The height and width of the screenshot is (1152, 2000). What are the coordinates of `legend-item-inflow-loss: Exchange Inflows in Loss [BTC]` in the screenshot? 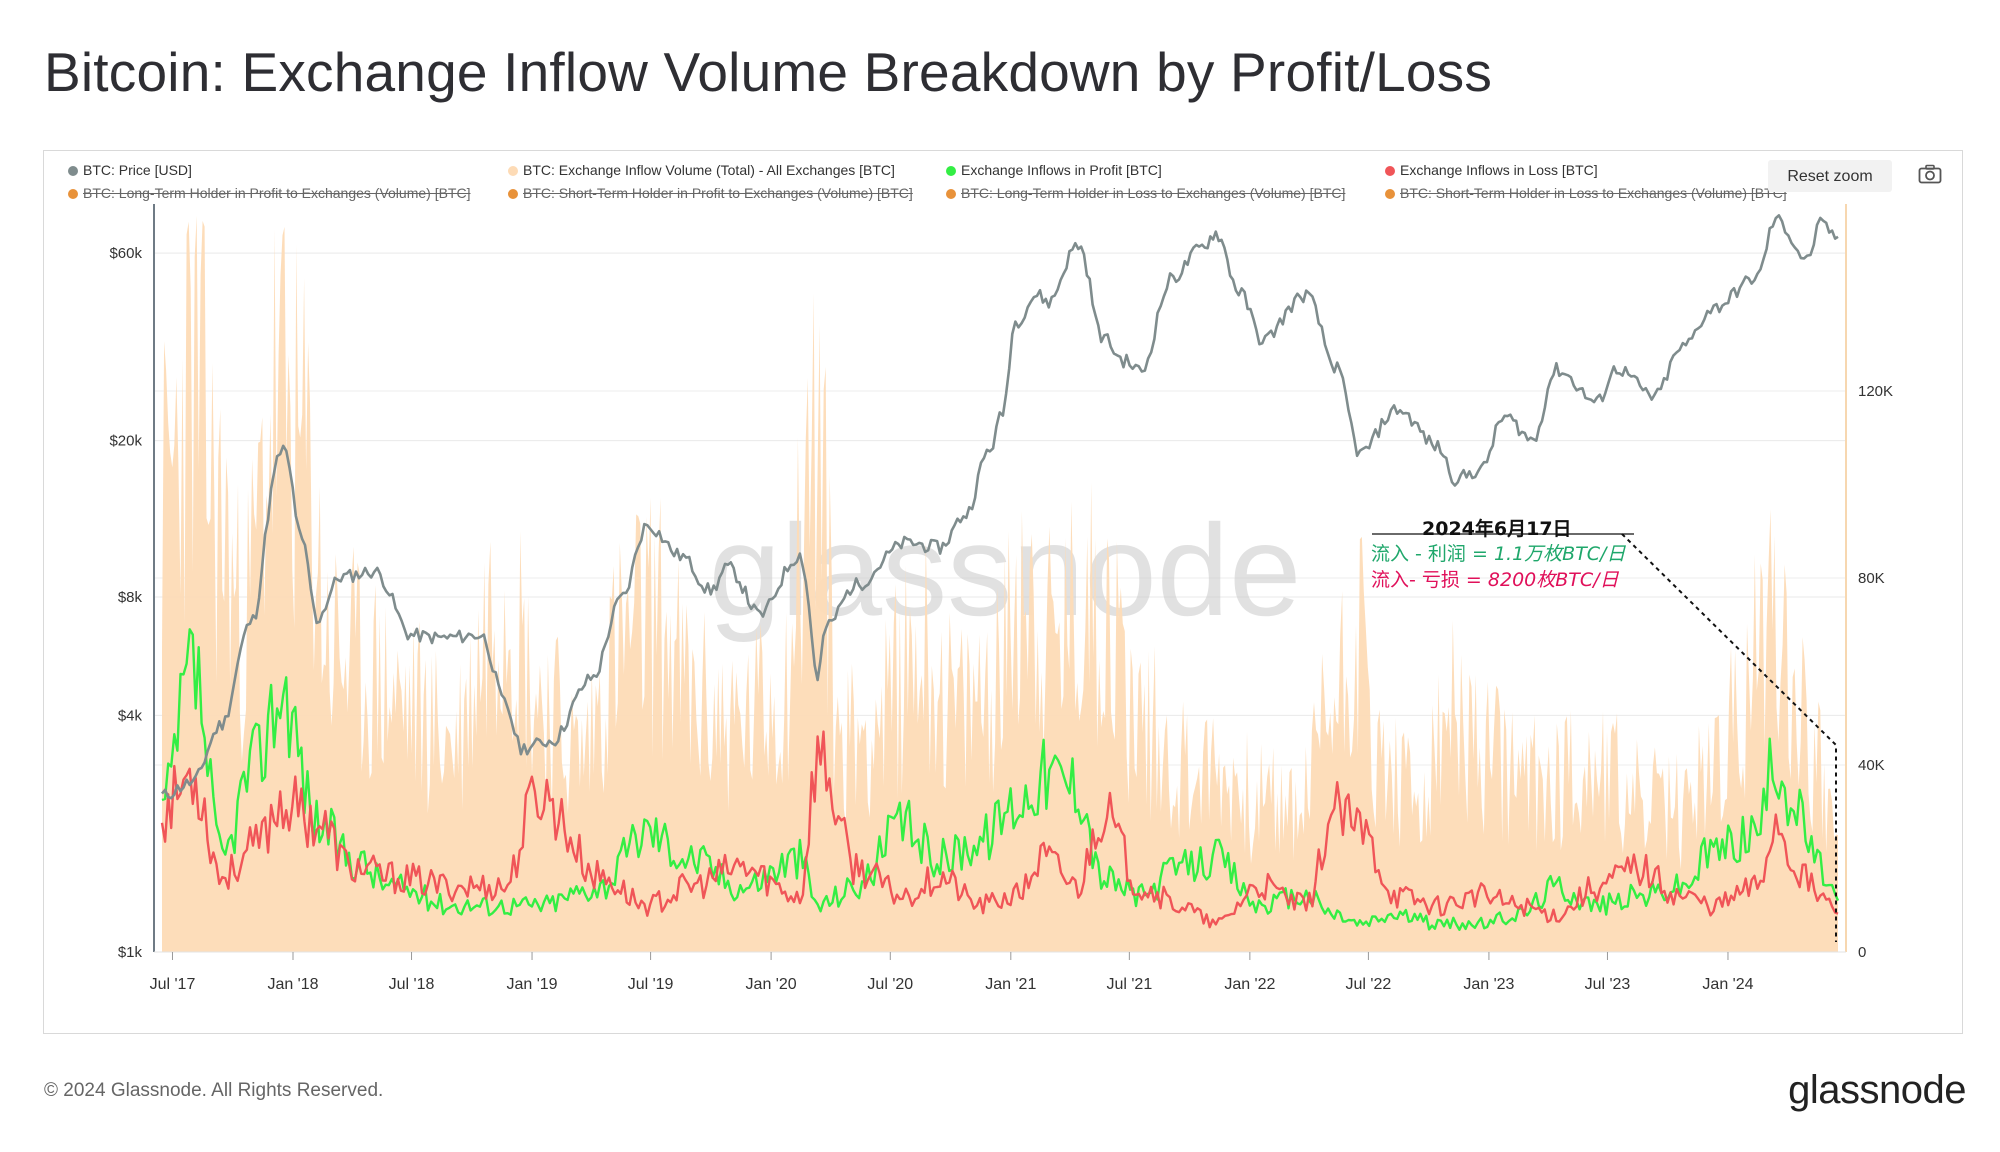 It's located at (1491, 170).